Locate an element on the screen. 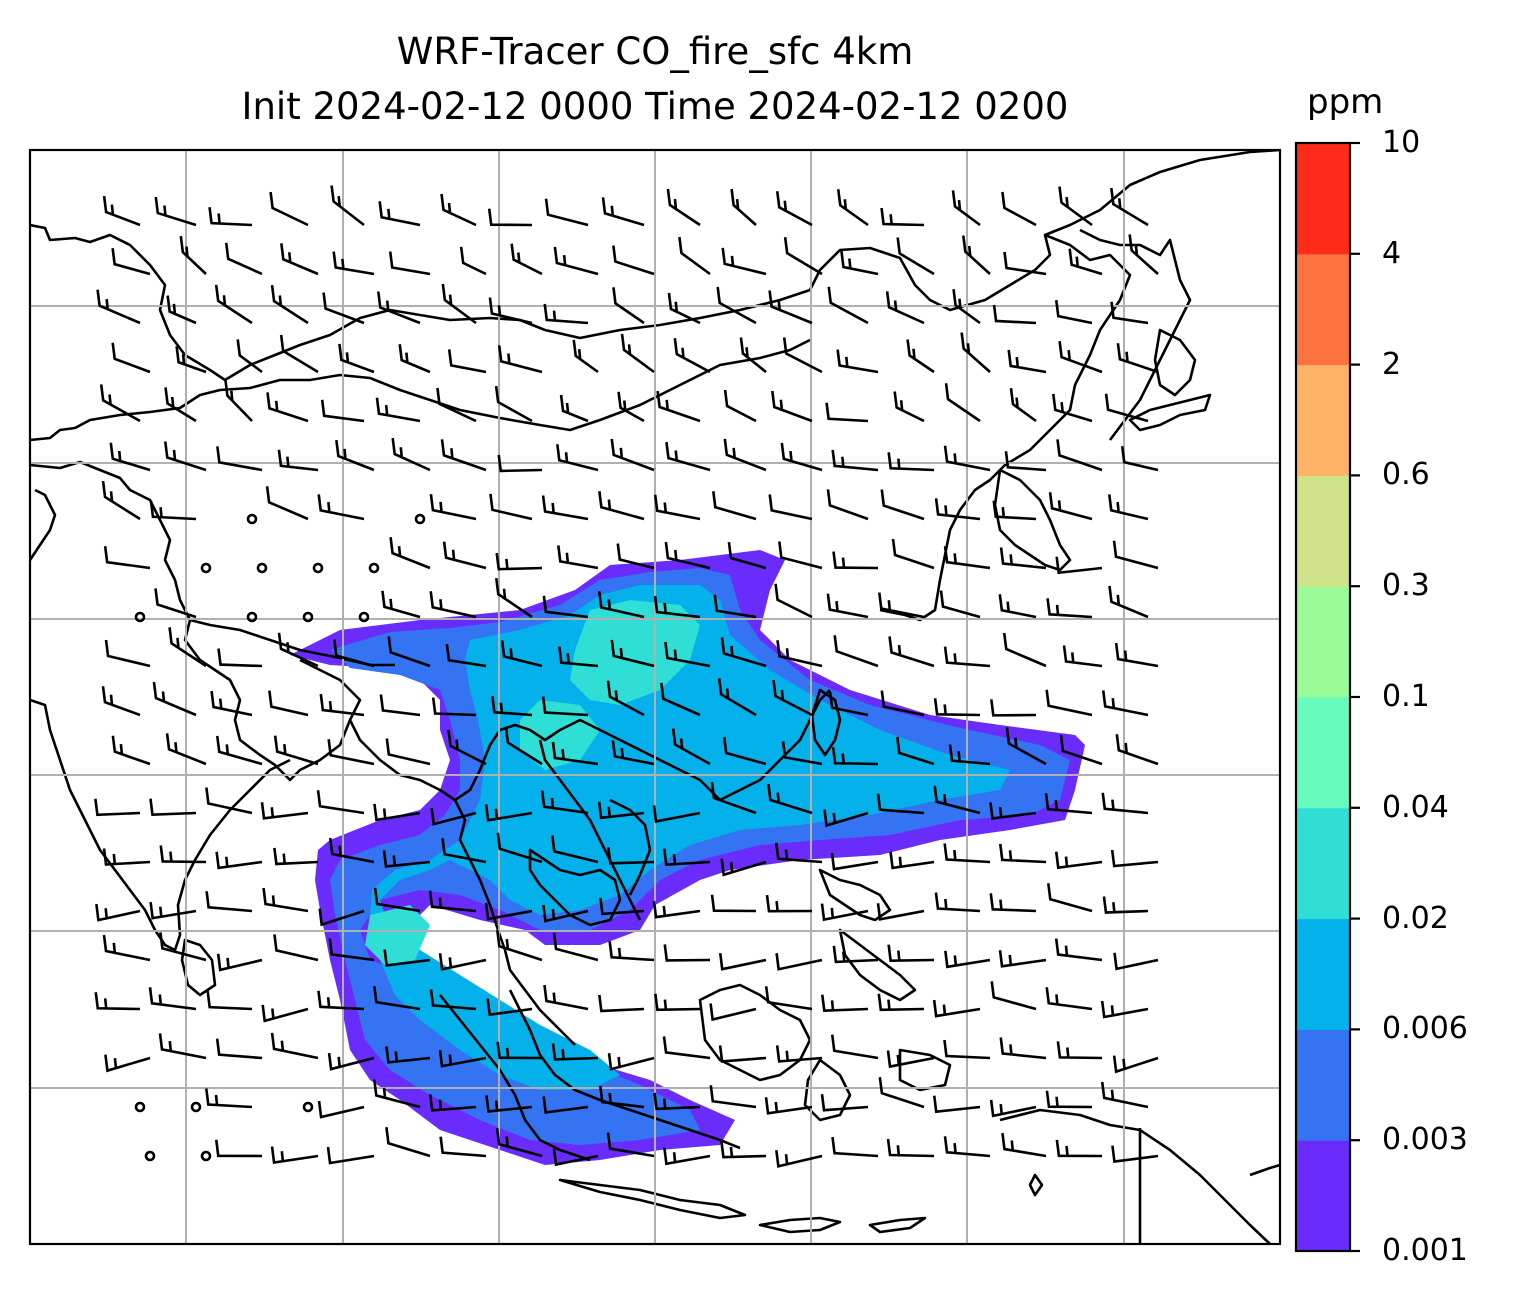  colorbar-tick-label: 2 is located at coordinates (1392, 364).